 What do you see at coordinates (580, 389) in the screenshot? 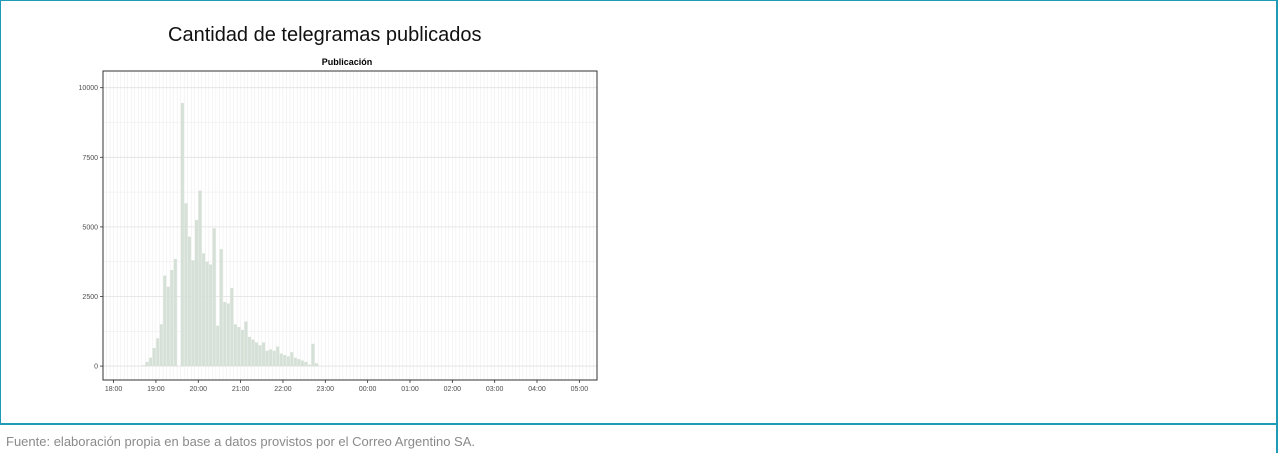
I see `x-tick-label: 05:00` at bounding box center [580, 389].